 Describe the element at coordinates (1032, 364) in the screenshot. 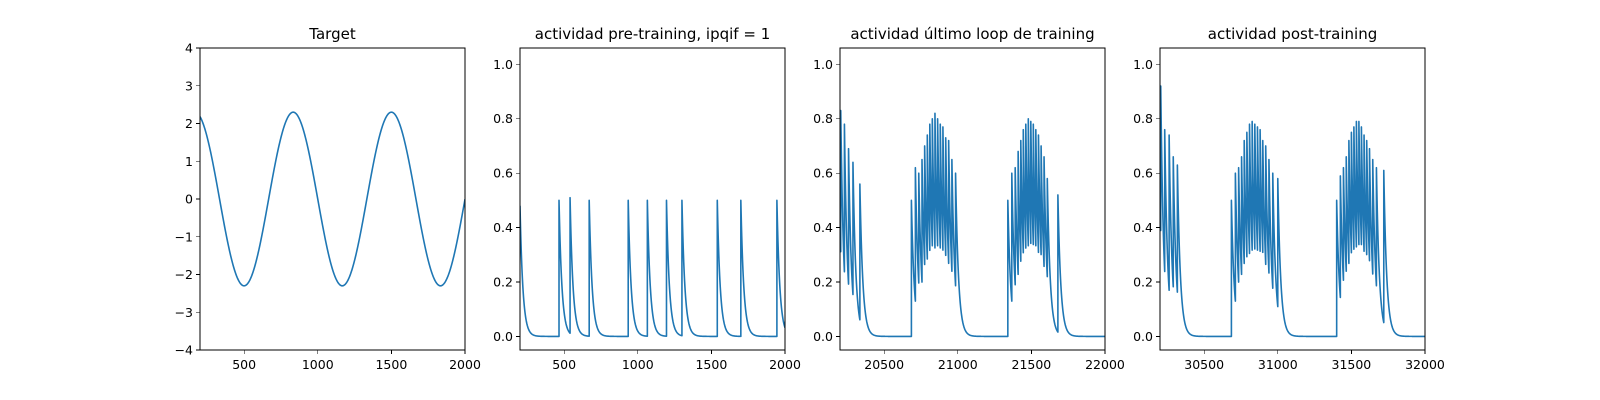

I see `x-tick-label: 21500` at that location.